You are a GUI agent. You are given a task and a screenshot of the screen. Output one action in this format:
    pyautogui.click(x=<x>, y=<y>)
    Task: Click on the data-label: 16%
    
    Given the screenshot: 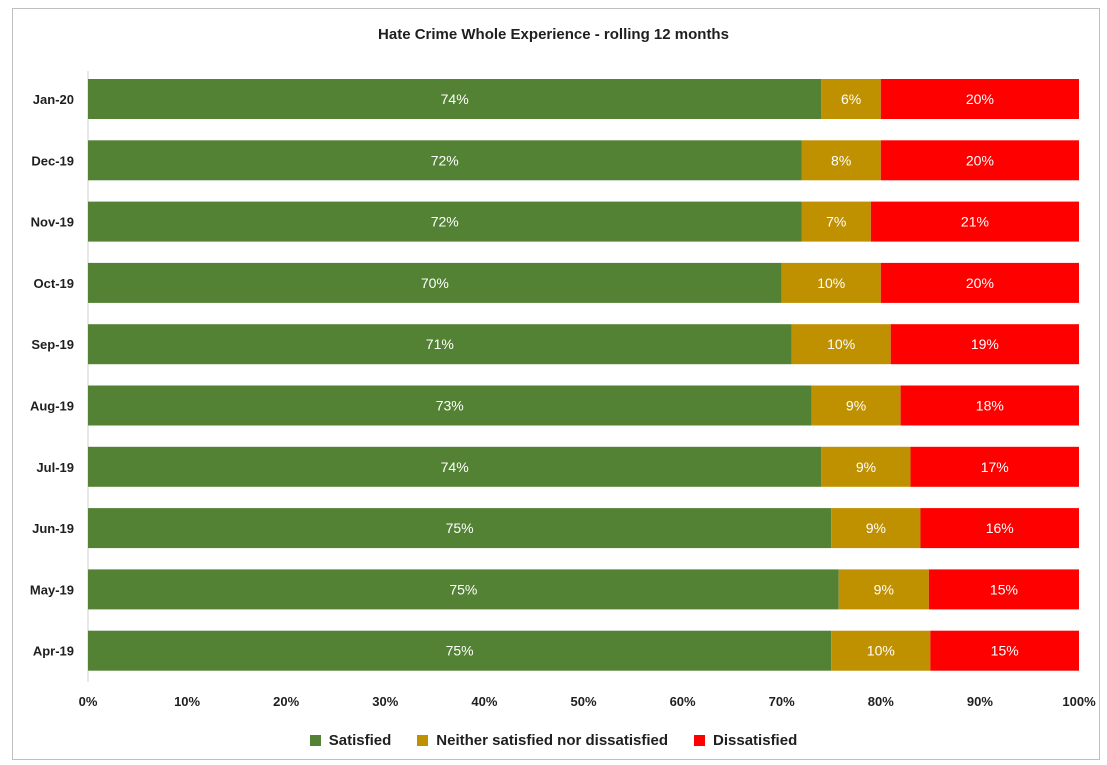 What is the action you would take?
    pyautogui.click(x=1000, y=528)
    